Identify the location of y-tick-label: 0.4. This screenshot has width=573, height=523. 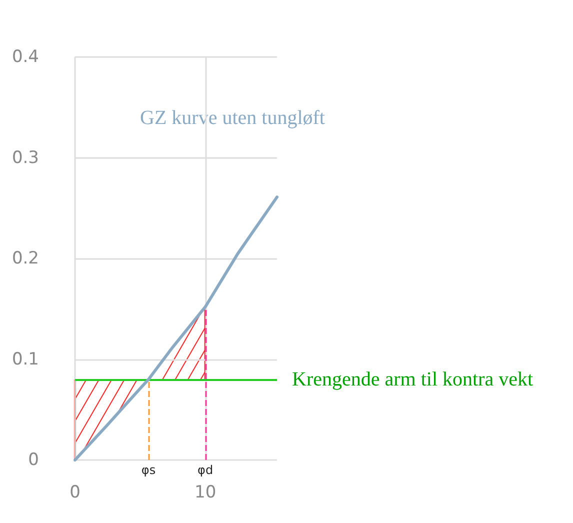
(25, 57).